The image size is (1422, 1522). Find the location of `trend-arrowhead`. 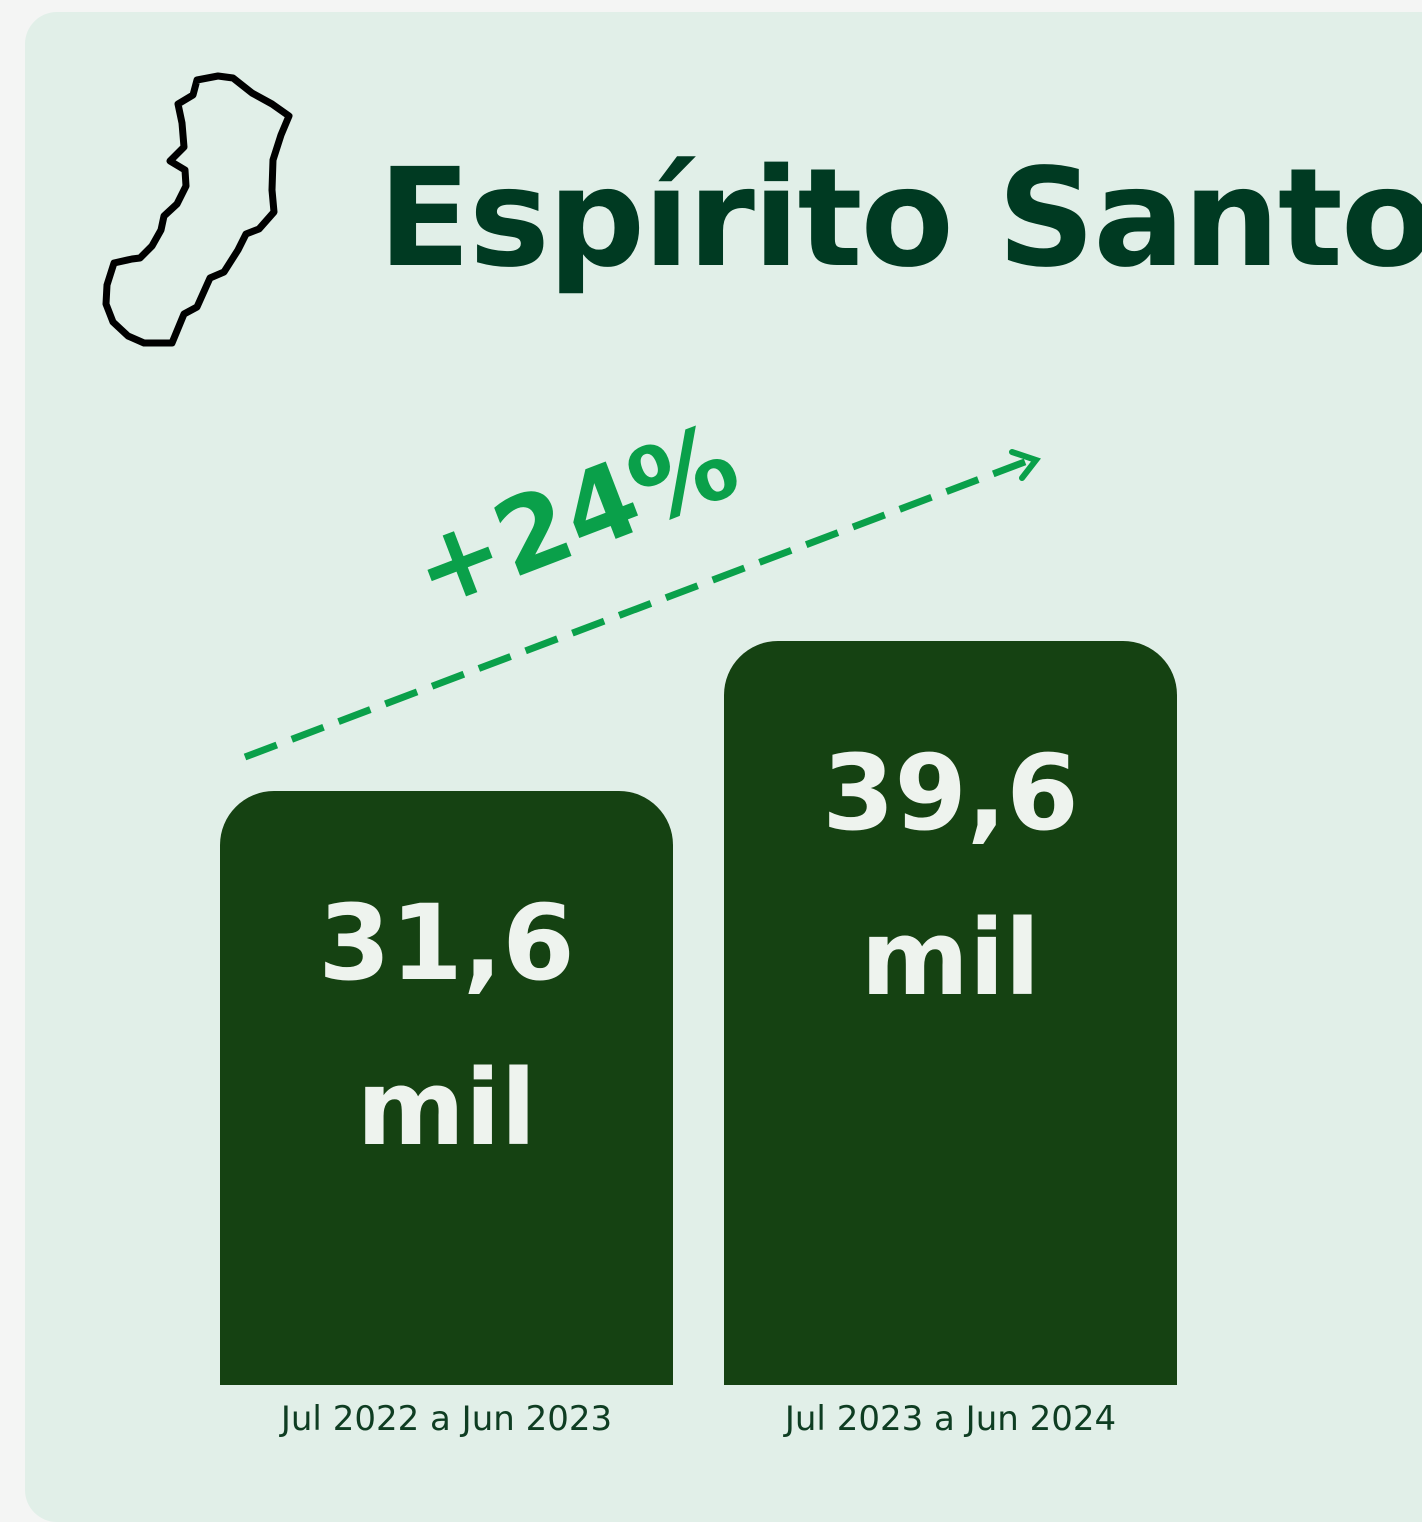

trend-arrowhead is located at coordinates (1025, 465).